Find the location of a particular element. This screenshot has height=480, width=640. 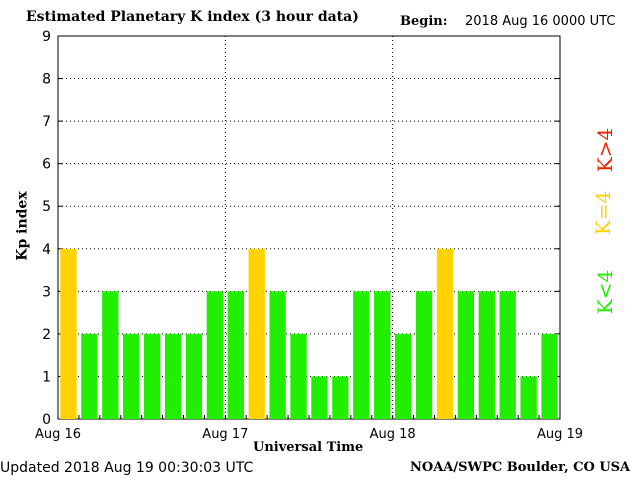

y-tick-label: 3 is located at coordinates (46, 292).